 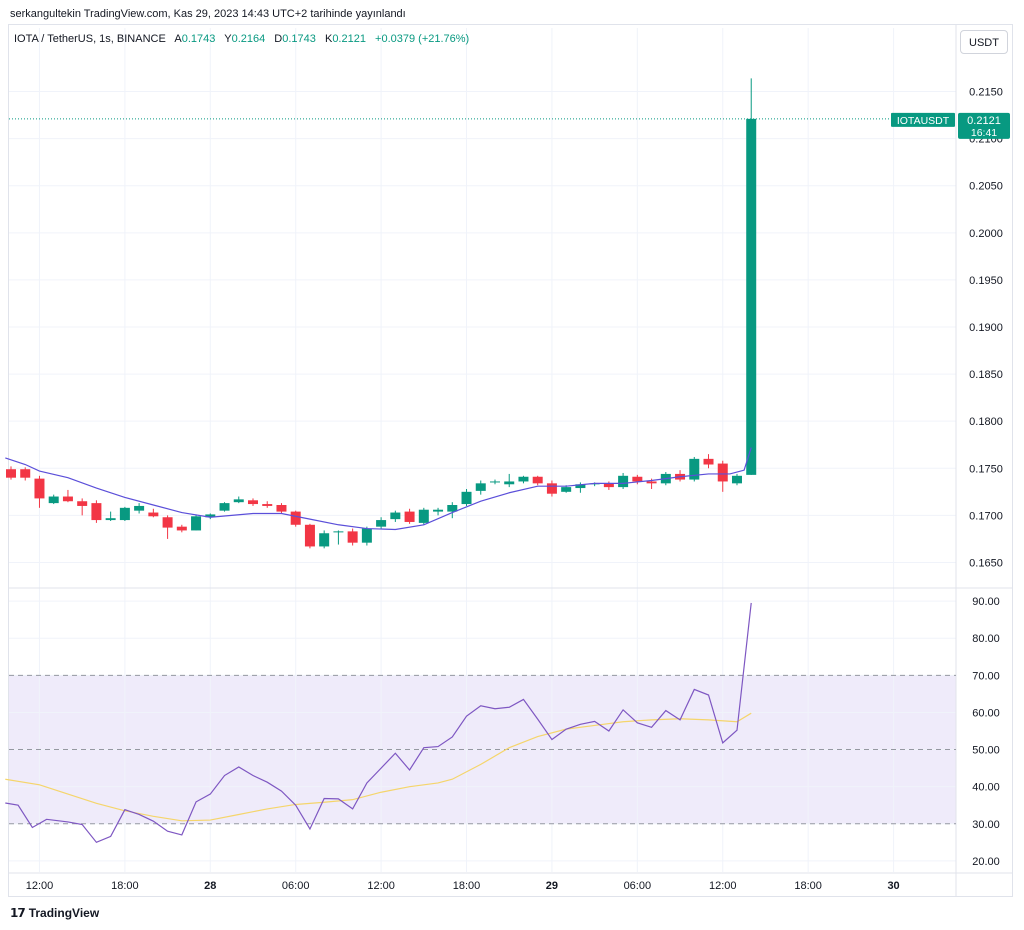 What do you see at coordinates (248, 39) in the screenshot?
I see `legend-high: 0.2164` at bounding box center [248, 39].